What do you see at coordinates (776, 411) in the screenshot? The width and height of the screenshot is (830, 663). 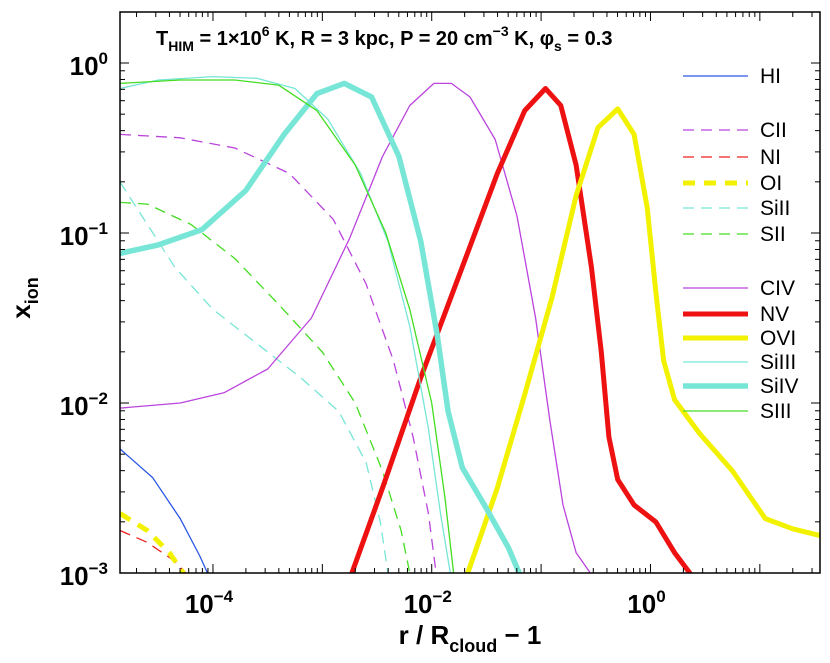 I see `legend-label-SIII: SIII` at bounding box center [776, 411].